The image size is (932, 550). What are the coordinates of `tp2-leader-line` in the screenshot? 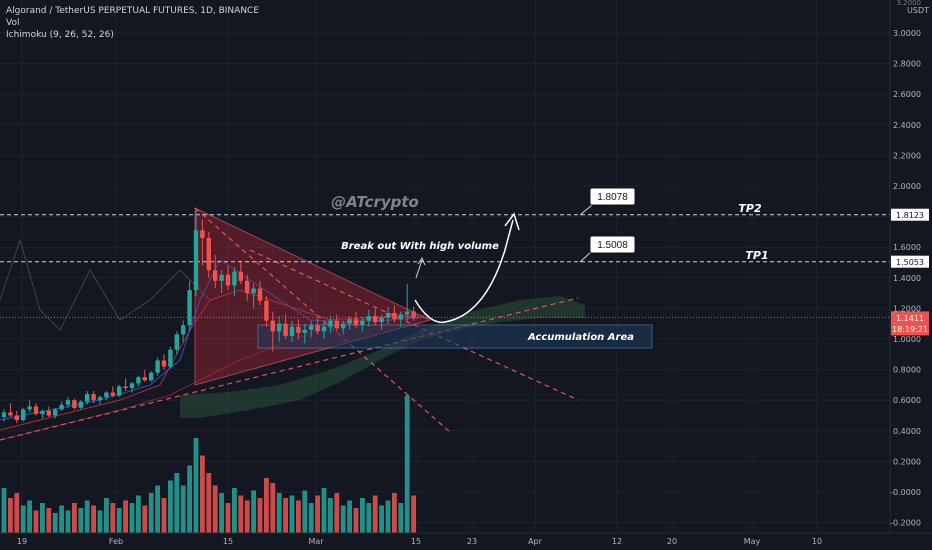 It's located at (586, 210).